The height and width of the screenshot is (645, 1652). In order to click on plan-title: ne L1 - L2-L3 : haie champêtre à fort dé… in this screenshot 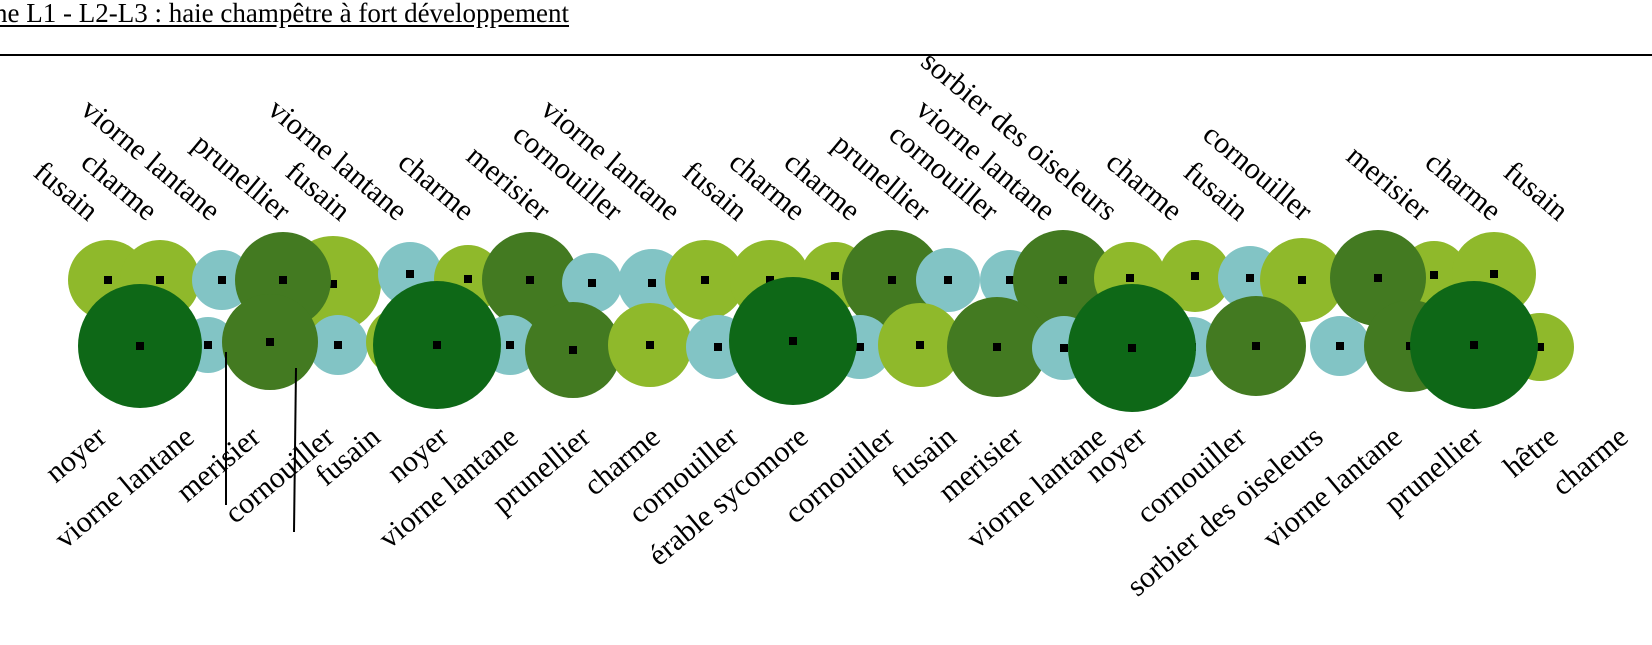, I will do `click(285, 14)`.